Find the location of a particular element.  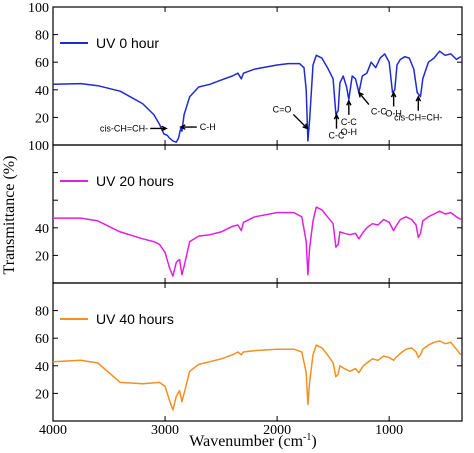

legend-label: UV 40 hours is located at coordinates (135, 319).